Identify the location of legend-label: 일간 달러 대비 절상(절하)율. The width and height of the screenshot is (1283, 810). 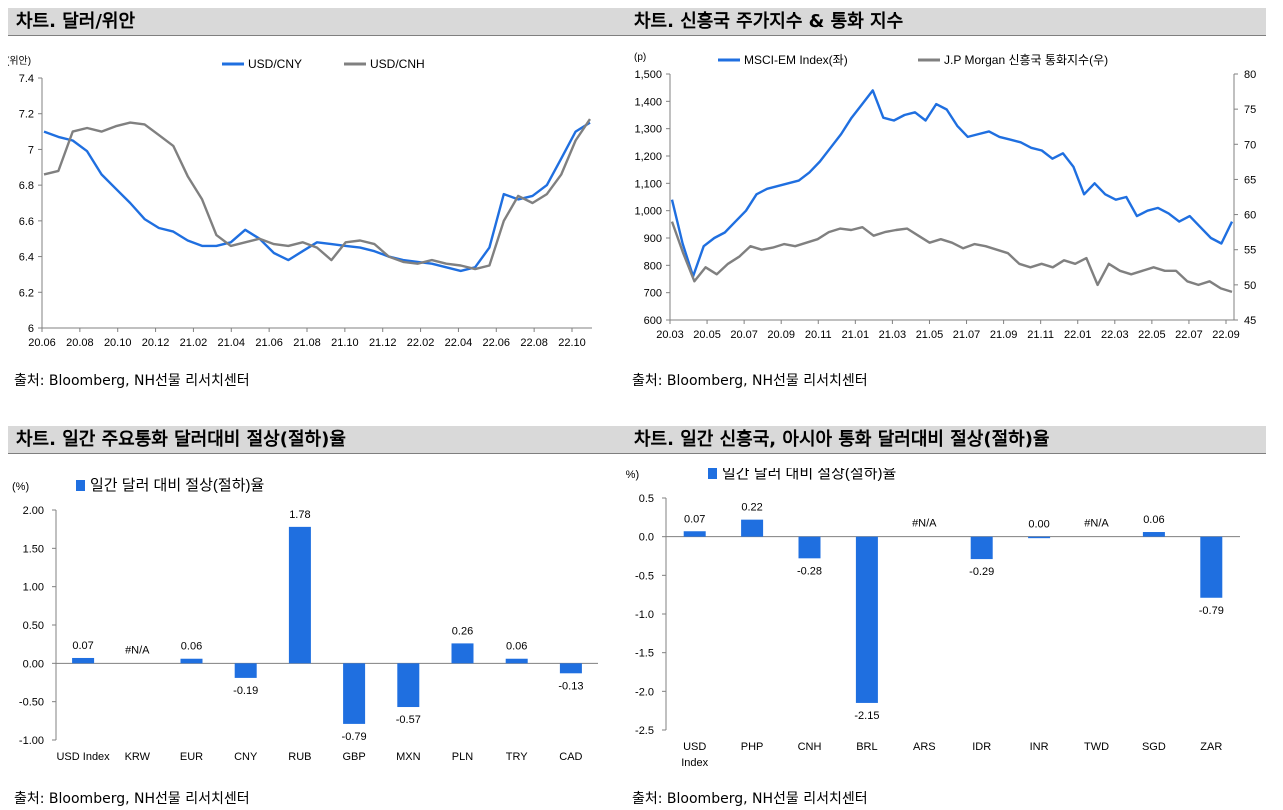
(809, 475).